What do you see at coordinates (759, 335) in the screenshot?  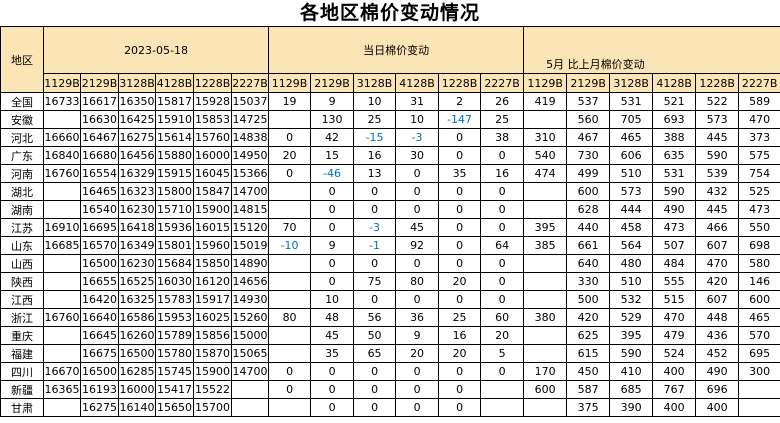 I see `monthly-change-cell: 570` at bounding box center [759, 335].